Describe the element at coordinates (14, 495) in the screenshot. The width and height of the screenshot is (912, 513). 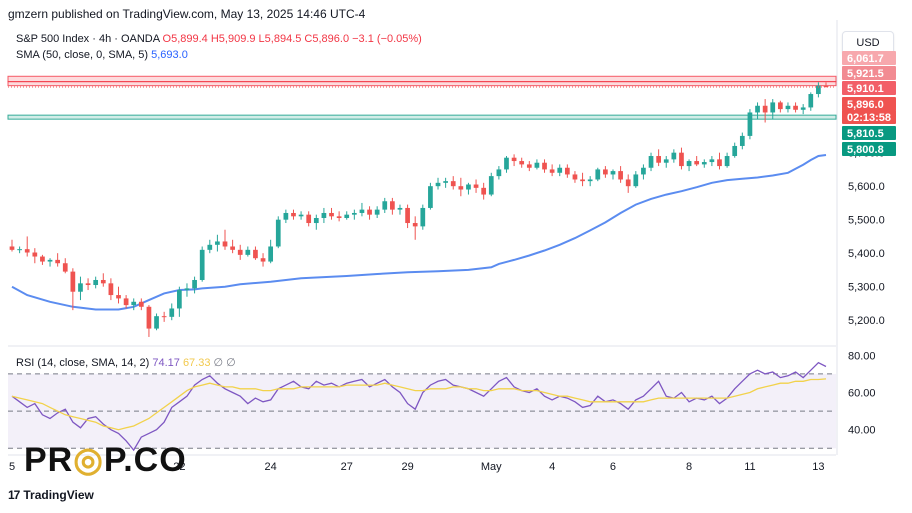
I see `tradingview-mark-icon: 17` at that location.